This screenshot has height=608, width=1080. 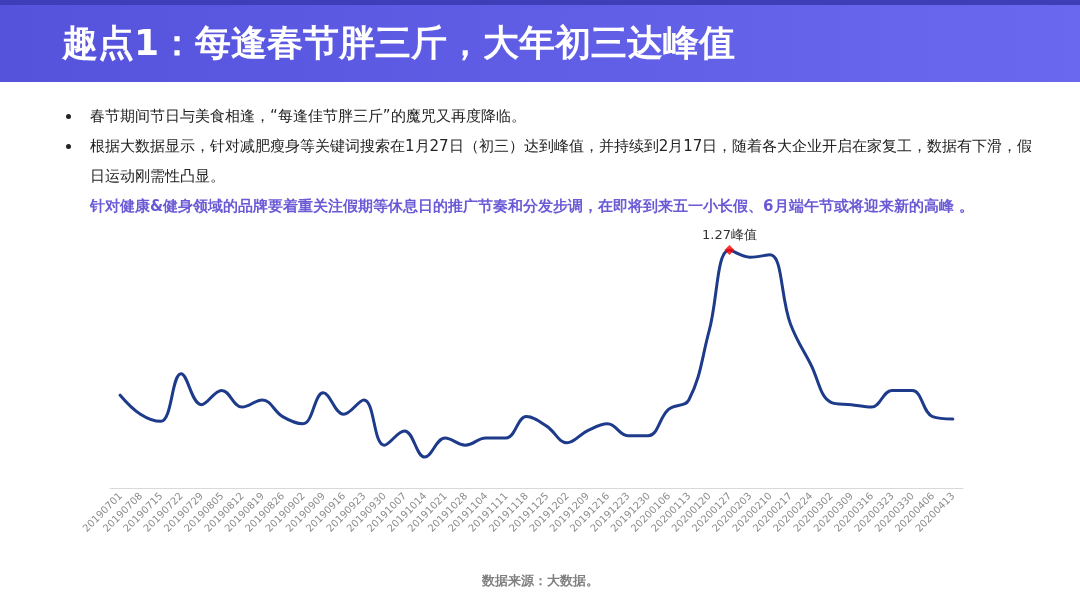 I want to click on chart-title: 趣点1：每逢春节胖三斤，大年初三达峰值, so click(x=399, y=43).